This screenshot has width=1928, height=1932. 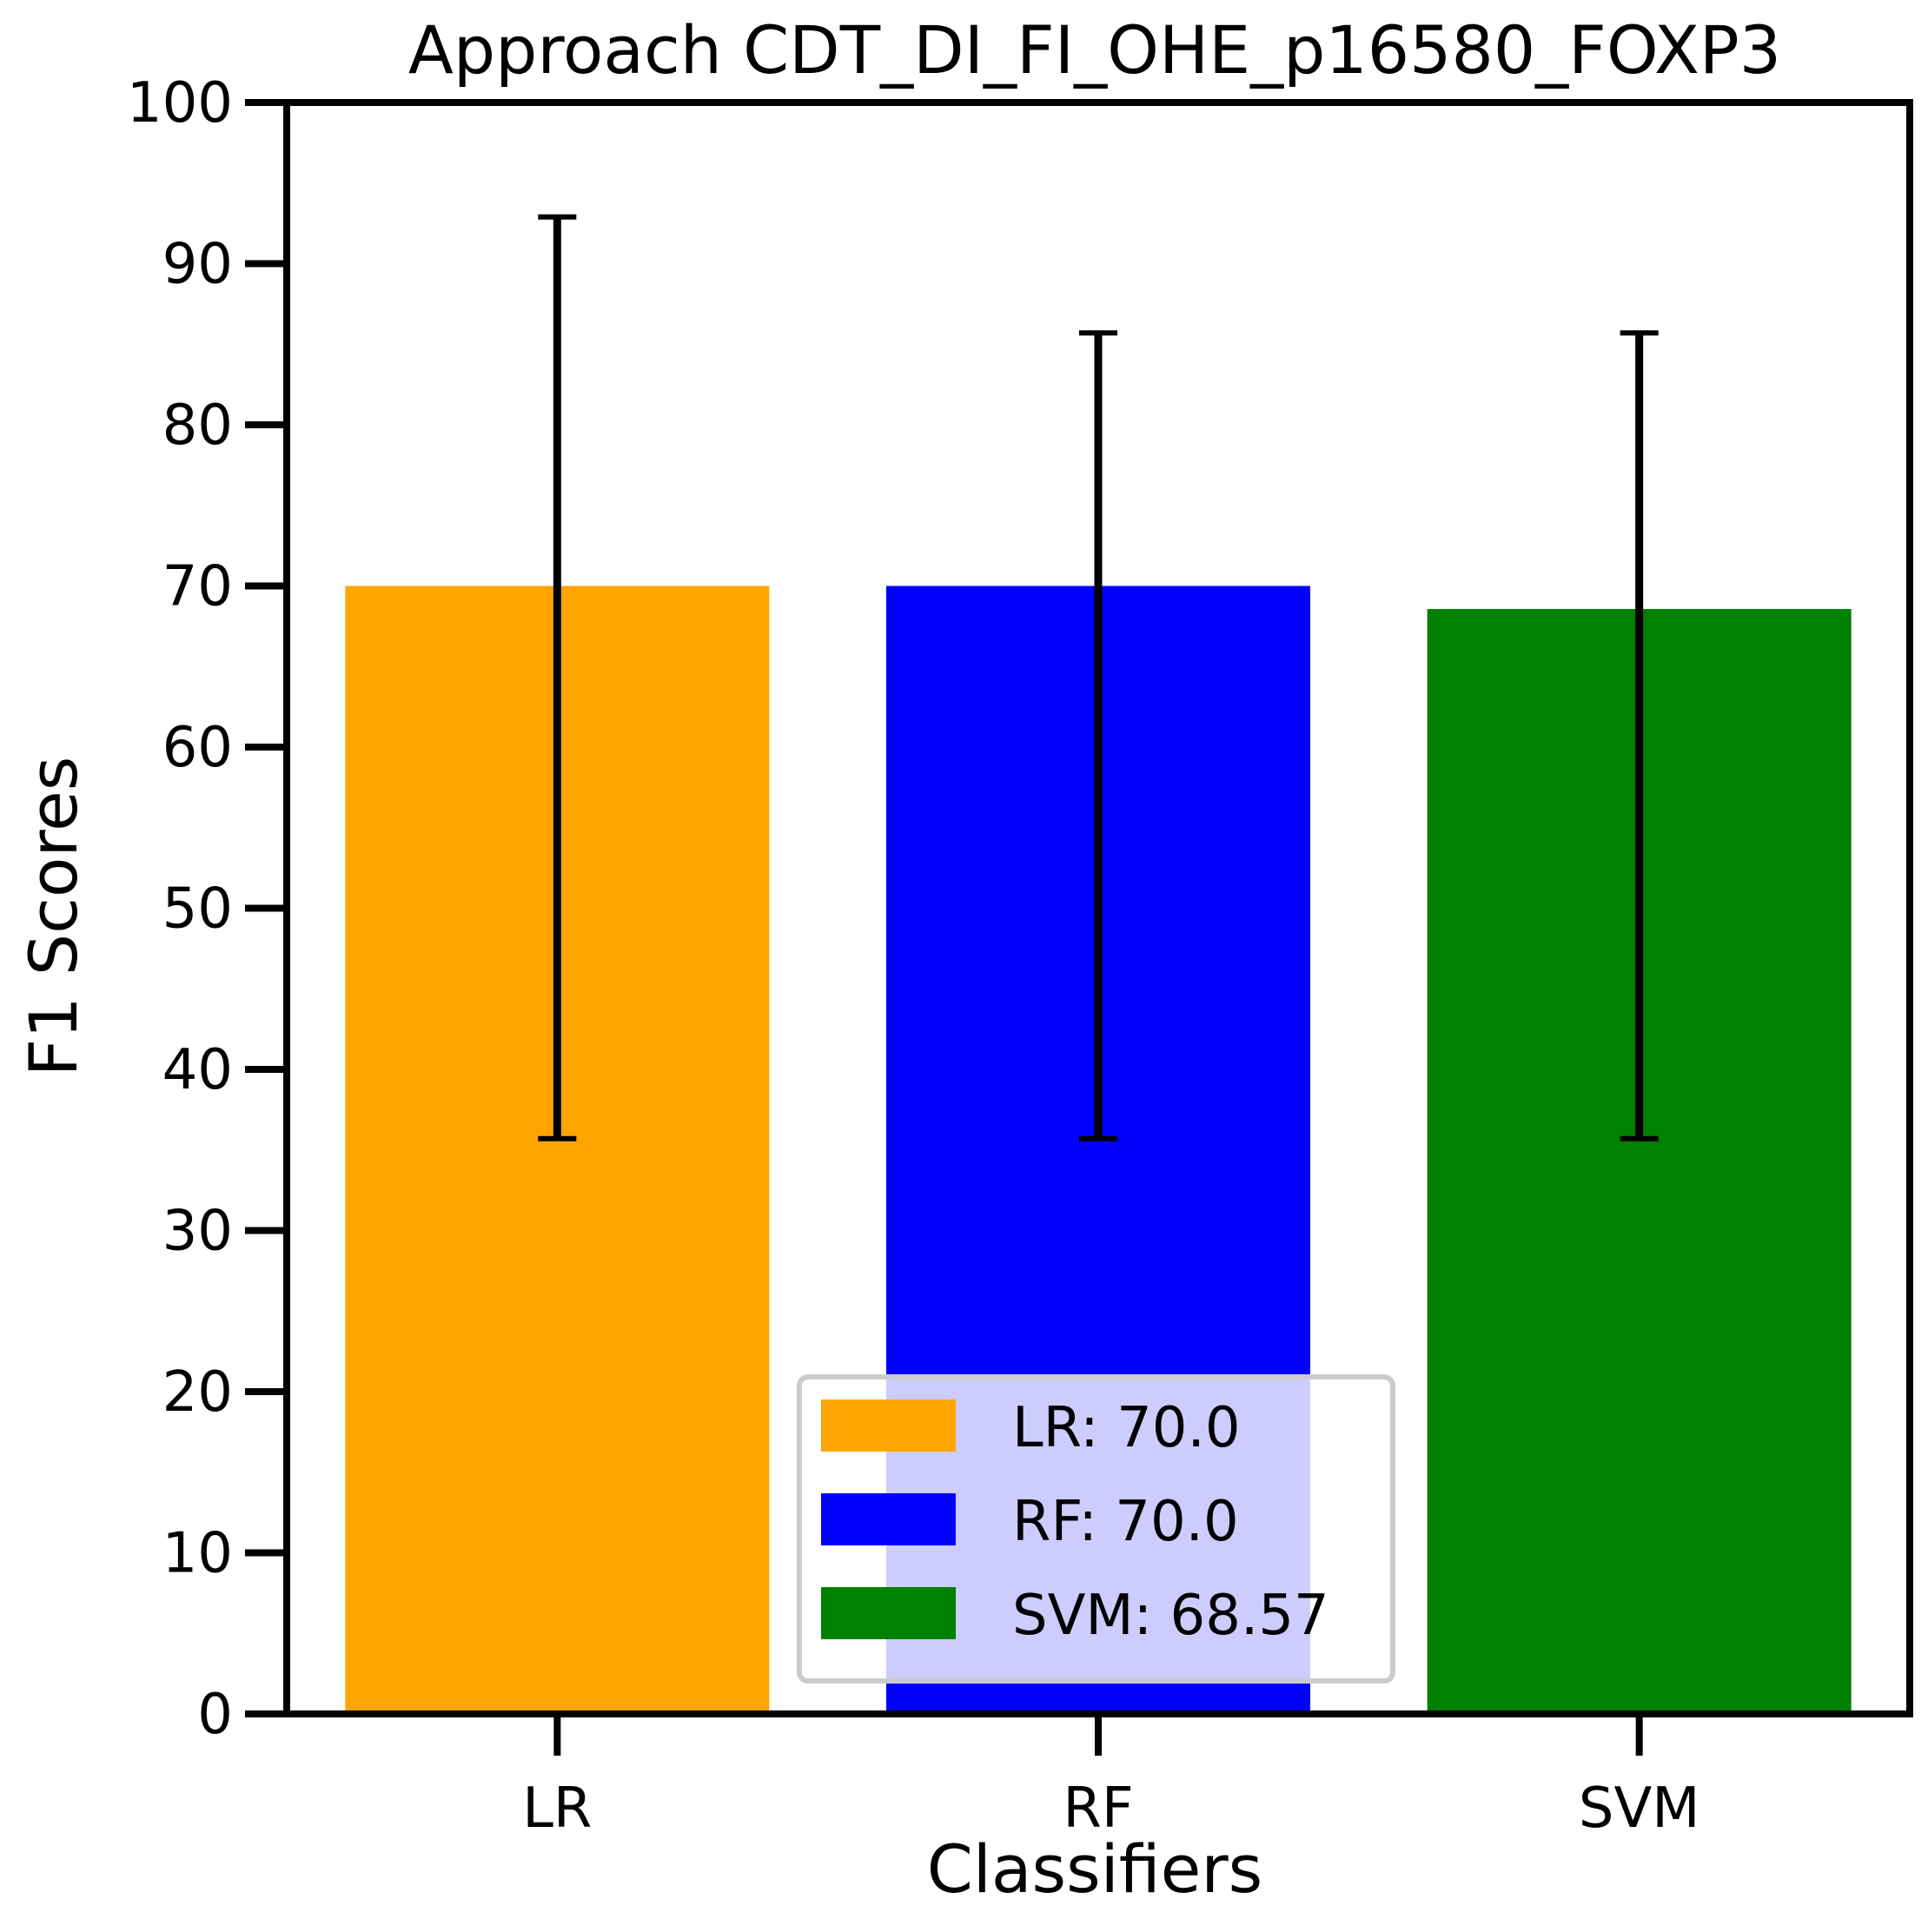 I want to click on y-tick-label-20: 20, so click(x=197, y=1393).